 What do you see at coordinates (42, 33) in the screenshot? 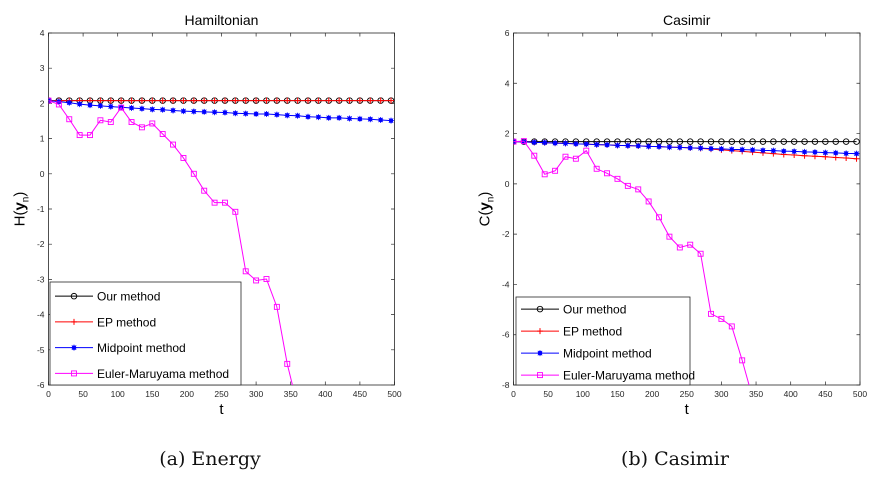
I see `y-tick-label: 4` at bounding box center [42, 33].